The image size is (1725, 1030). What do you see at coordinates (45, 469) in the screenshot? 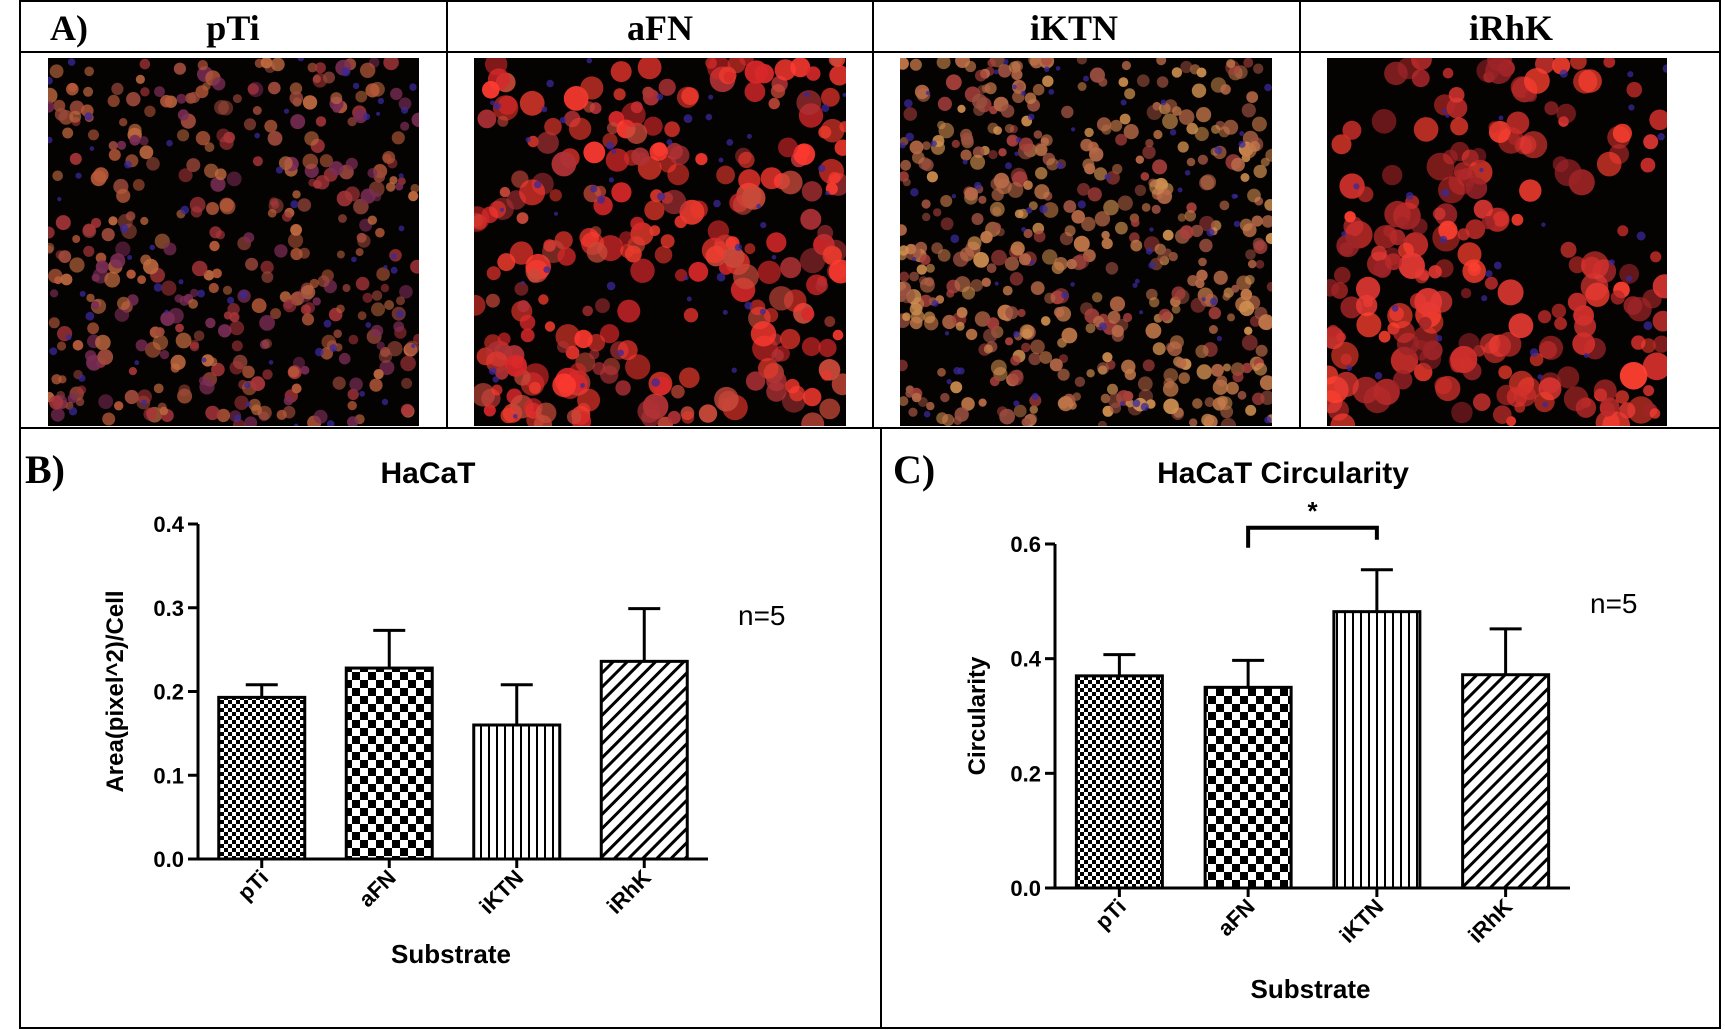
I see `panel-b-label: B)` at bounding box center [45, 469].